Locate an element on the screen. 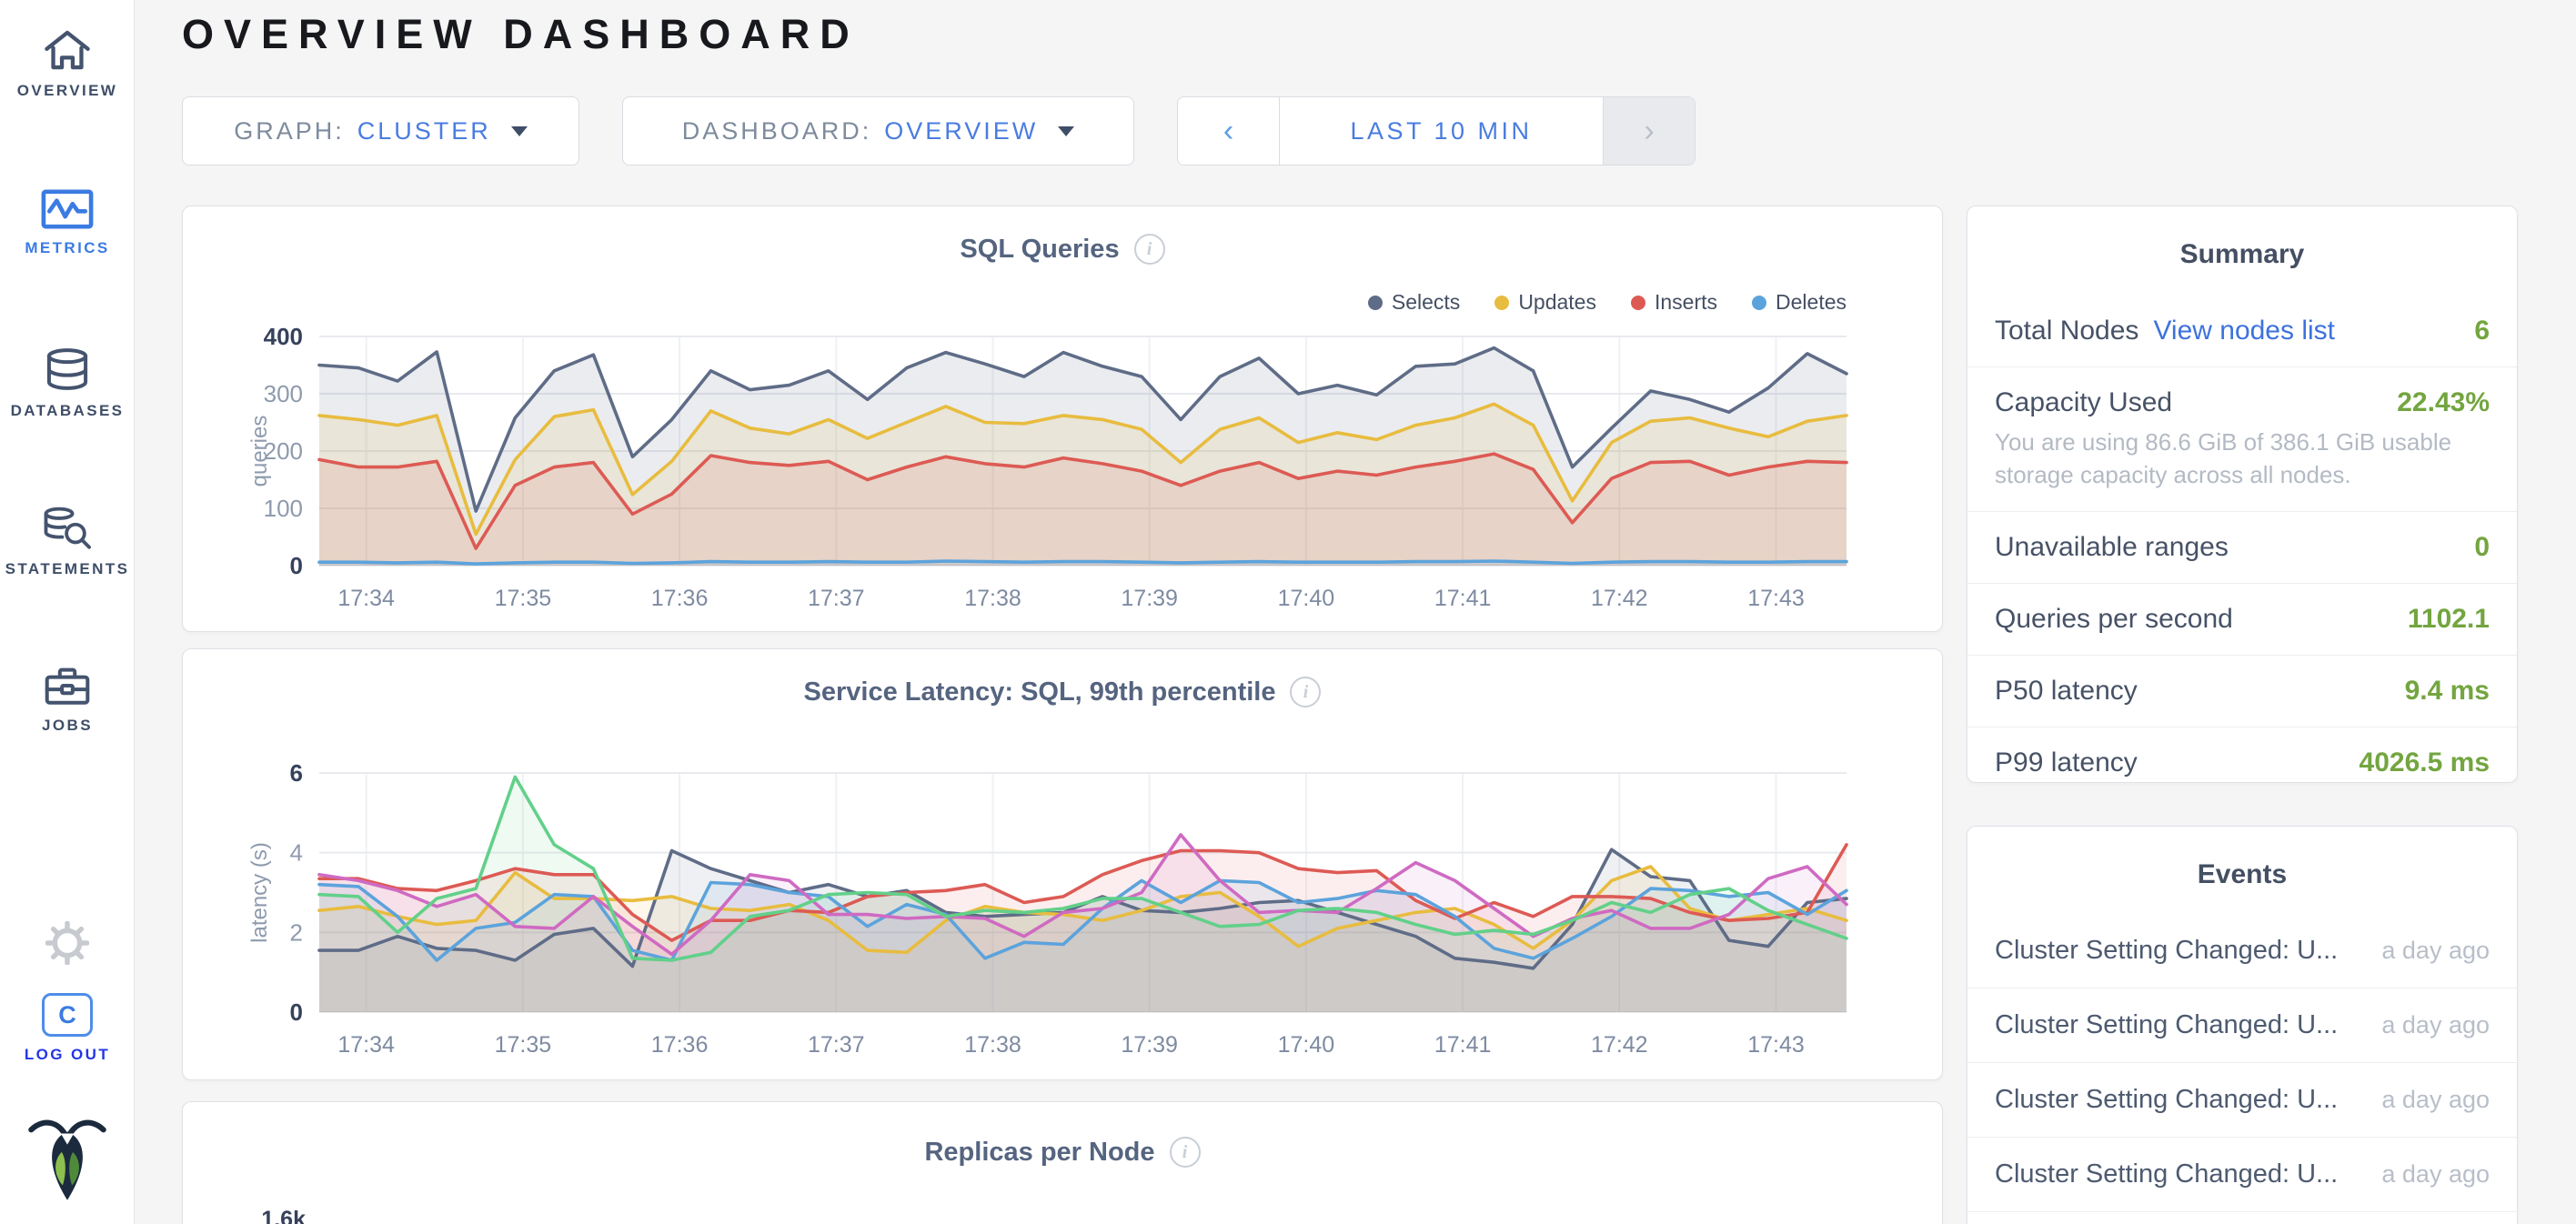  legend-label: Inserts is located at coordinates (1686, 302).